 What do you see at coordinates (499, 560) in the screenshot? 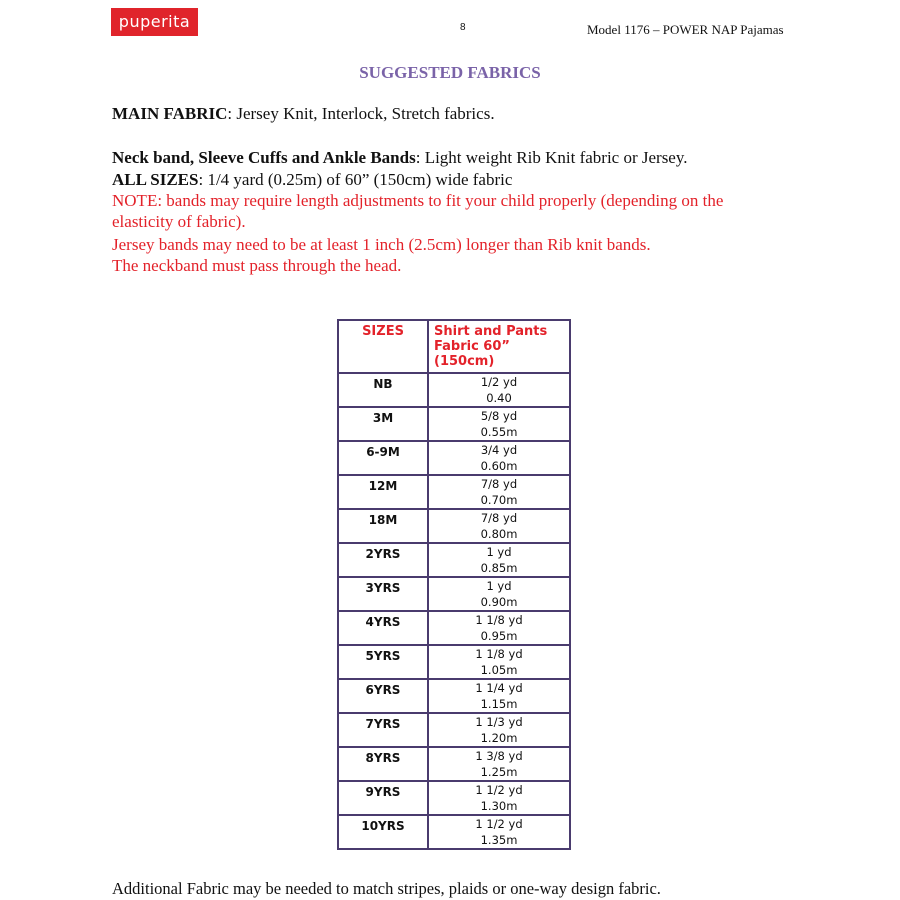
I see `amount-cell: 1 yd 0.85m` at bounding box center [499, 560].